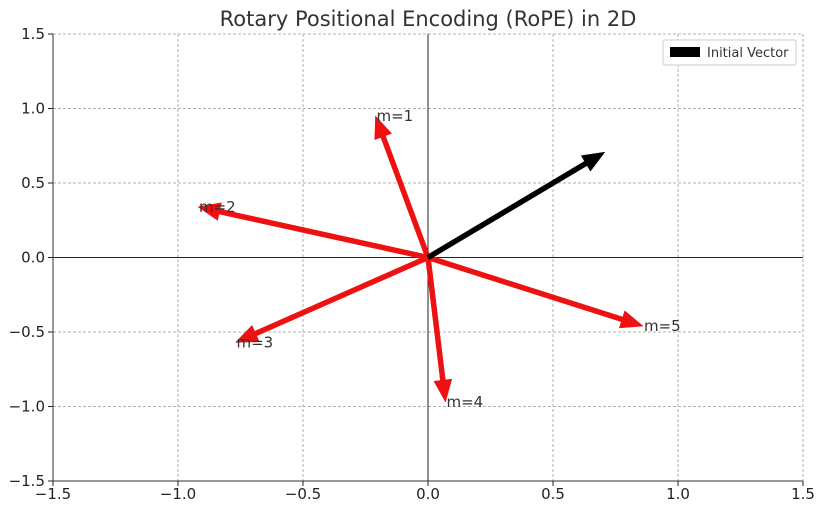 This screenshot has height=511, width=825. Describe the element at coordinates (685, 52) in the screenshot. I see `legend-swatch-initial-vector` at that location.